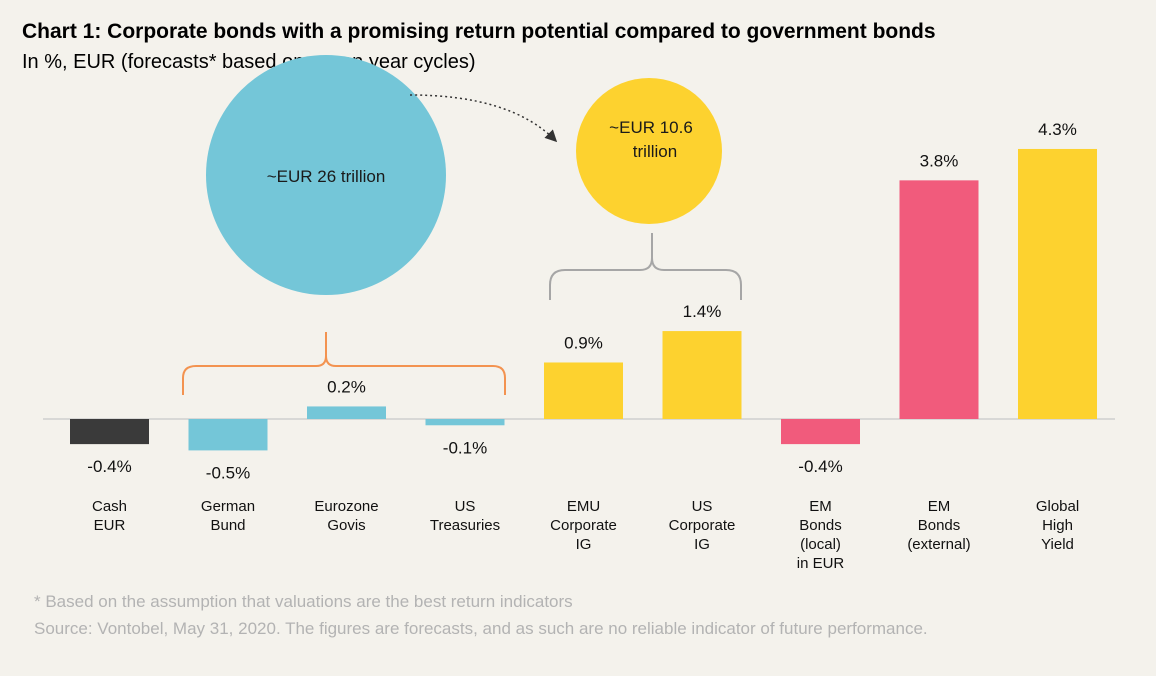  Describe the element at coordinates (228, 472) in the screenshot. I see `value-label-1: -0.5%` at that location.